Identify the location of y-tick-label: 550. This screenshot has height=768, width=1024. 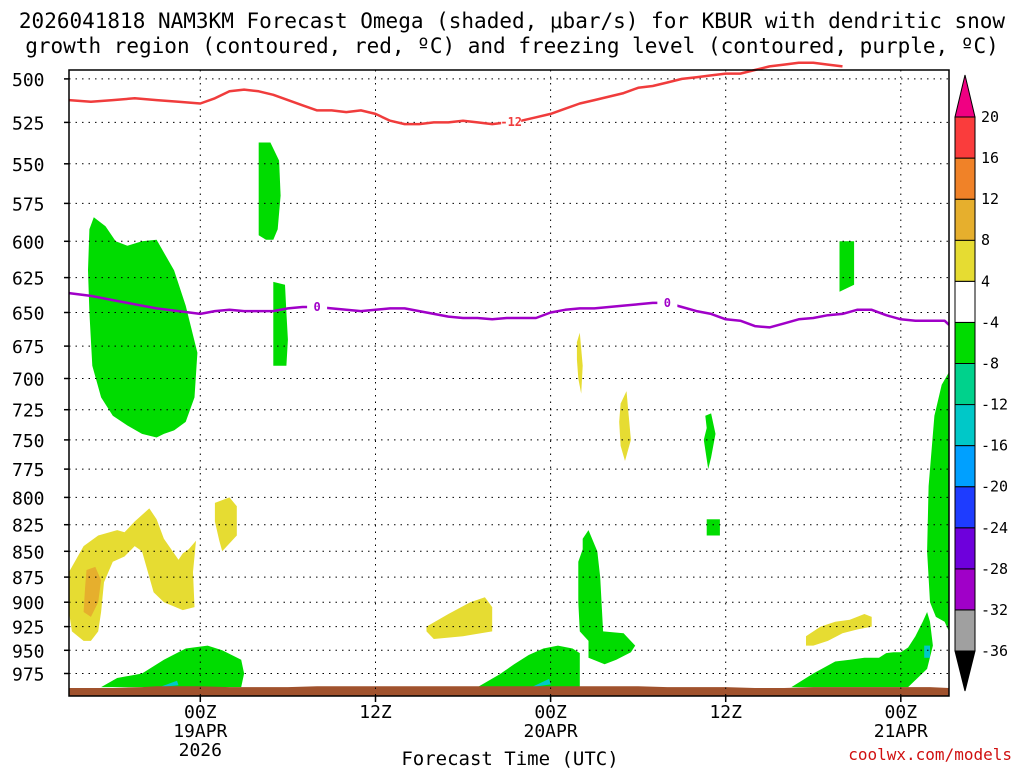
(28, 165).